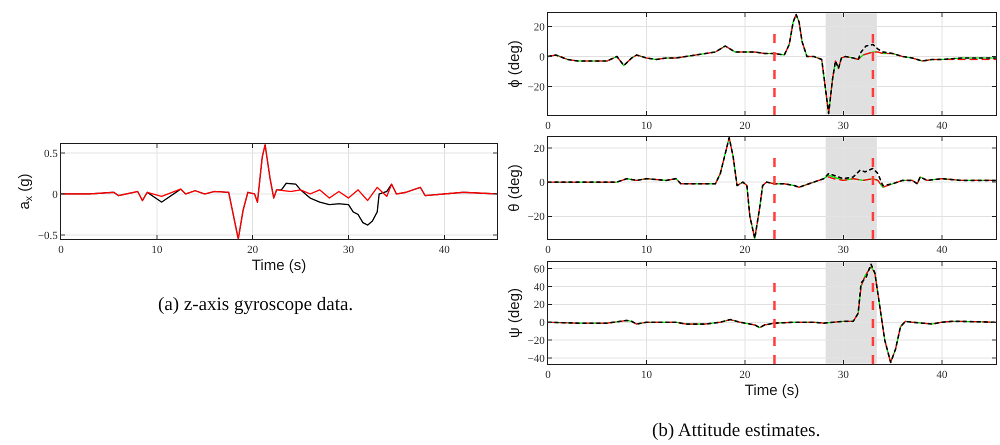 The width and height of the screenshot is (1000, 445). I want to click on y-axis-title: θ (deg), so click(514, 188).